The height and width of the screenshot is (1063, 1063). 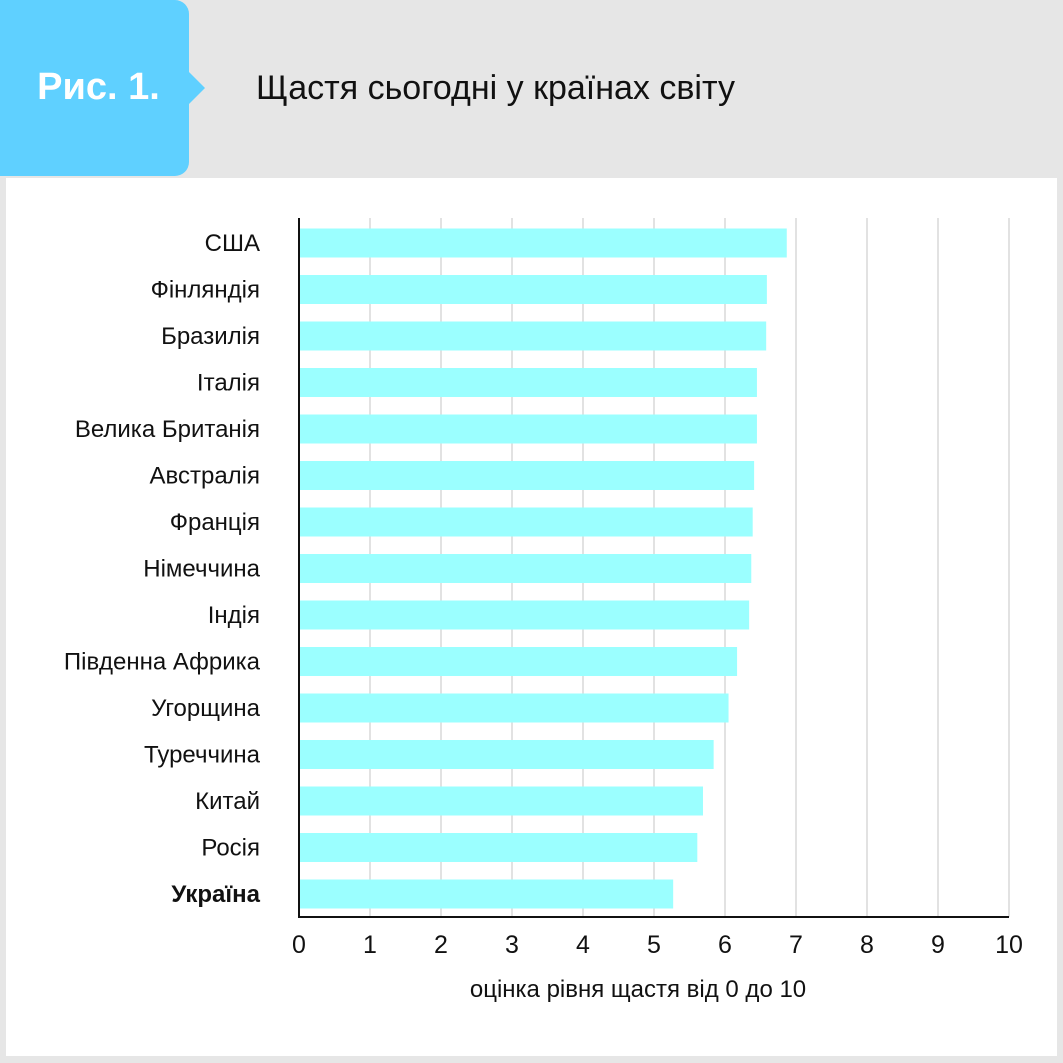 What do you see at coordinates (441, 945) in the screenshot?
I see `x-tick-label: 2` at bounding box center [441, 945].